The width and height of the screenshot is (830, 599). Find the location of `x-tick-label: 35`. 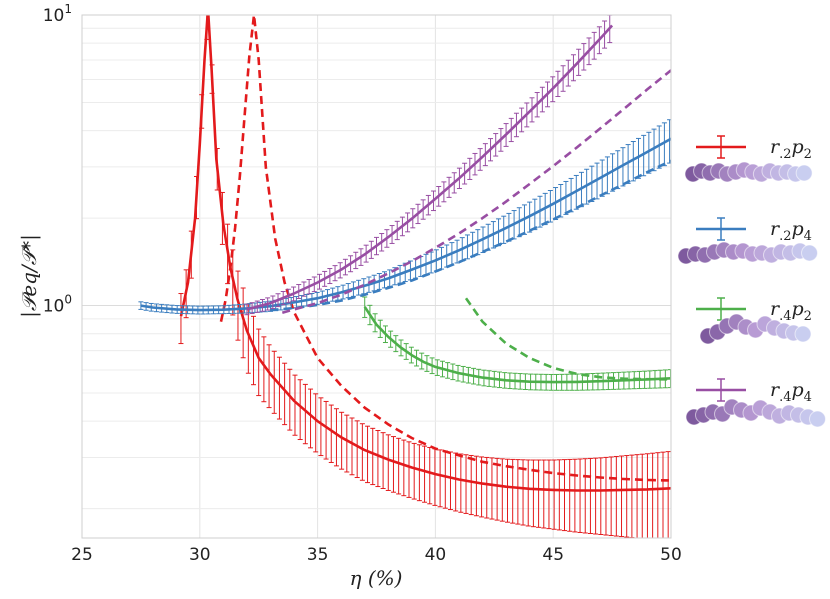

x-tick-label: 35 is located at coordinates (318, 555).